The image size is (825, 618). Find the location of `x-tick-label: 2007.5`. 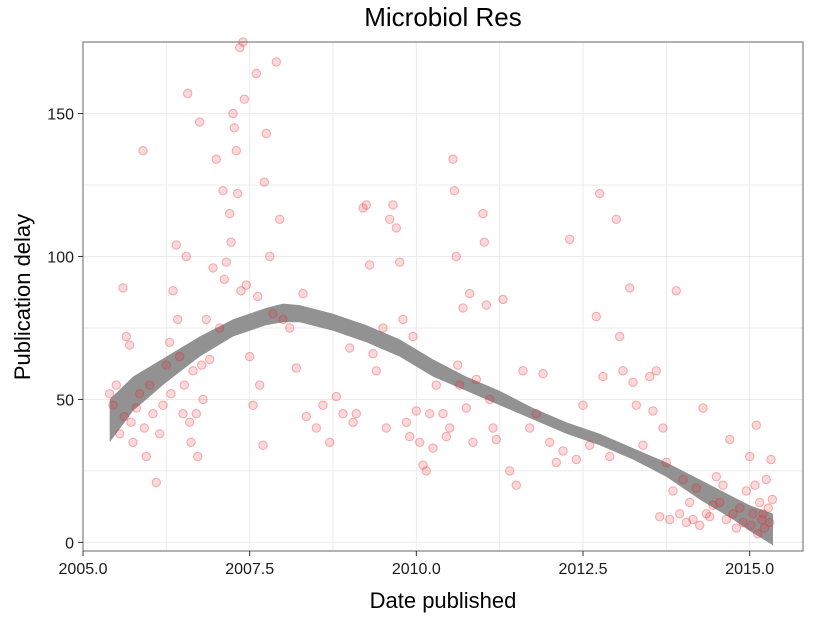

x-tick-label: 2007.5 is located at coordinates (249, 569).